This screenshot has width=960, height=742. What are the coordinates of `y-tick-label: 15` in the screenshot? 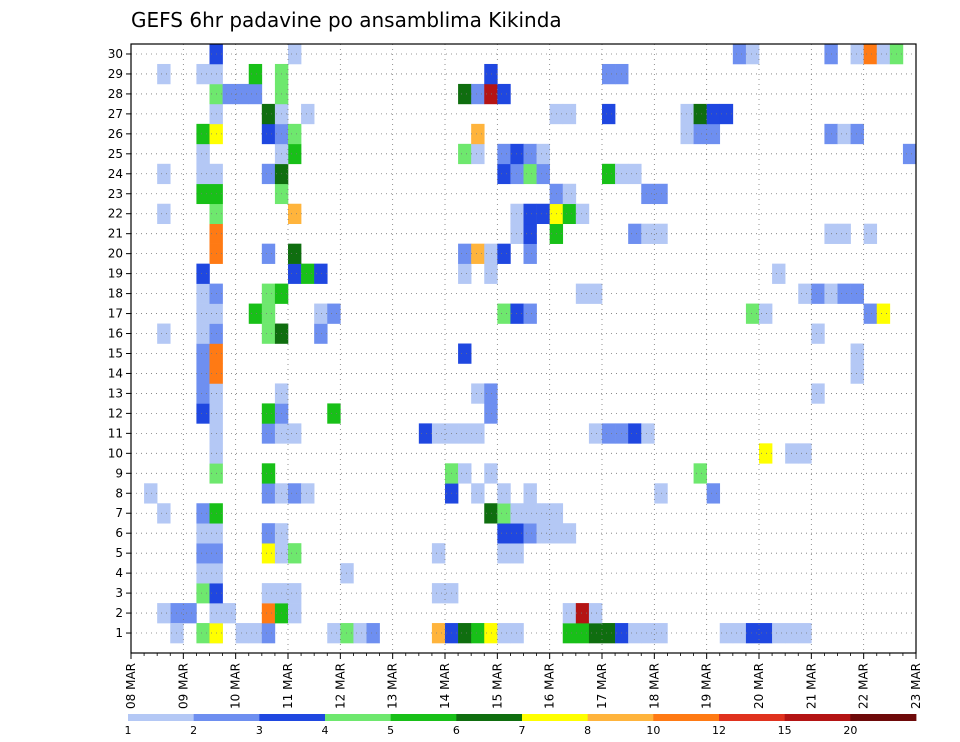 It's located at (115, 353).